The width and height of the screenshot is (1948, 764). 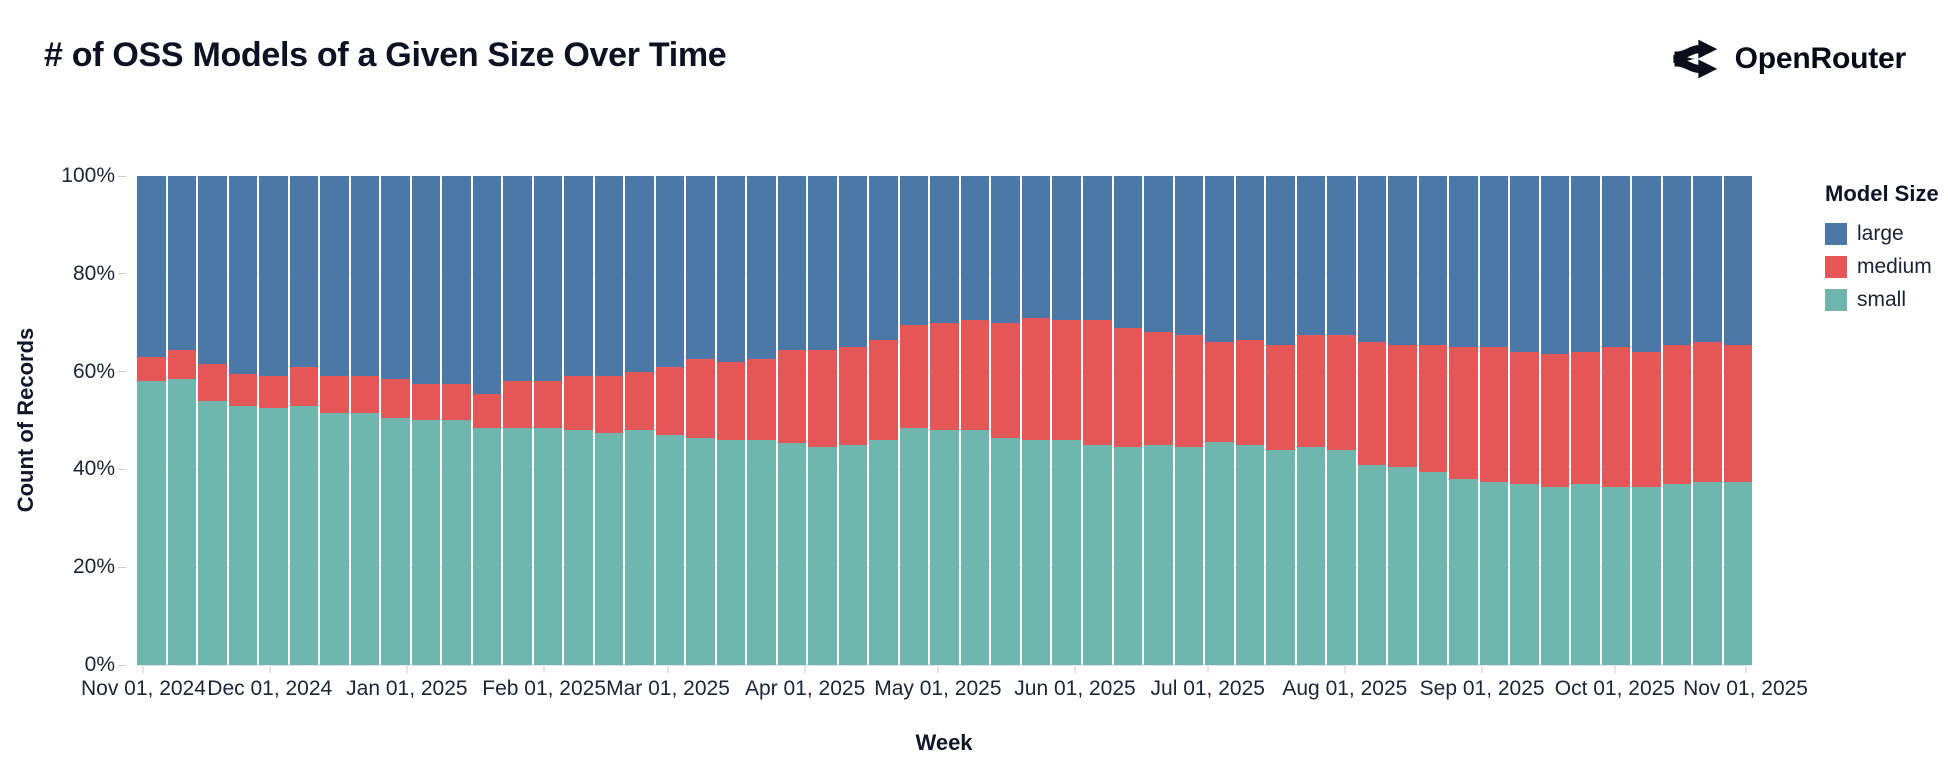 What do you see at coordinates (1882, 299) in the screenshot?
I see `legend-label: small` at bounding box center [1882, 299].